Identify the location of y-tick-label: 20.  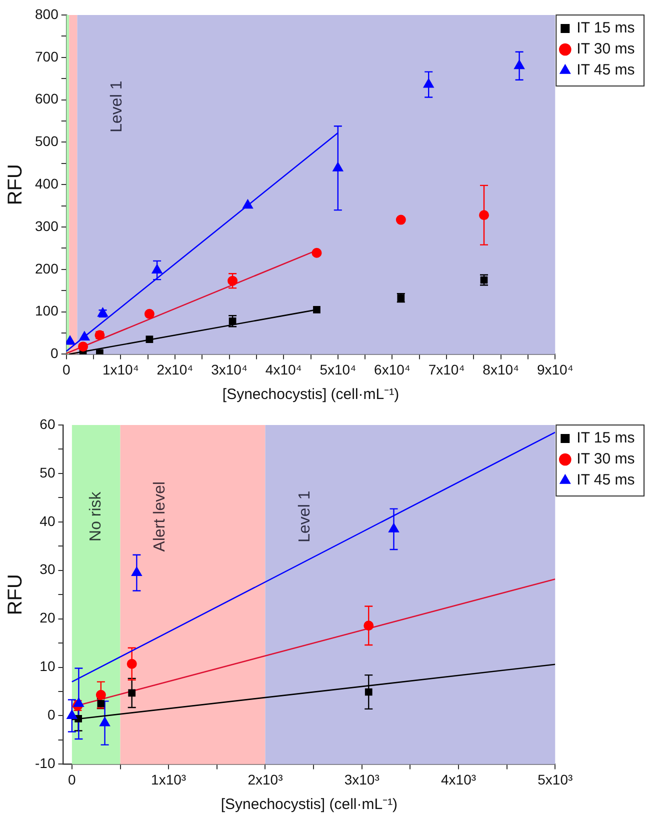
(48, 618).